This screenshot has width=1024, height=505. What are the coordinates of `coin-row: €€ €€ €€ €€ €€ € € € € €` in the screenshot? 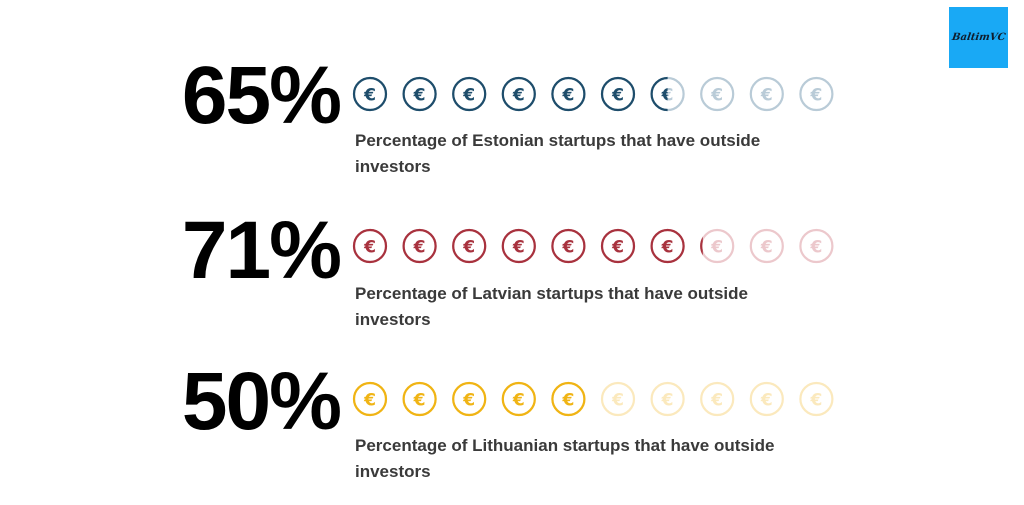 It's located at (593, 399).